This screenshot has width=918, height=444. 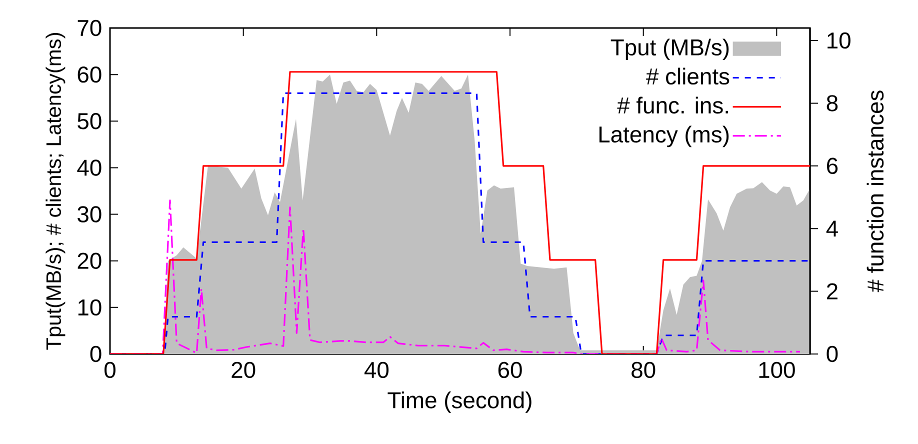 I want to click on y2-tick-label: 8, so click(x=832, y=103).